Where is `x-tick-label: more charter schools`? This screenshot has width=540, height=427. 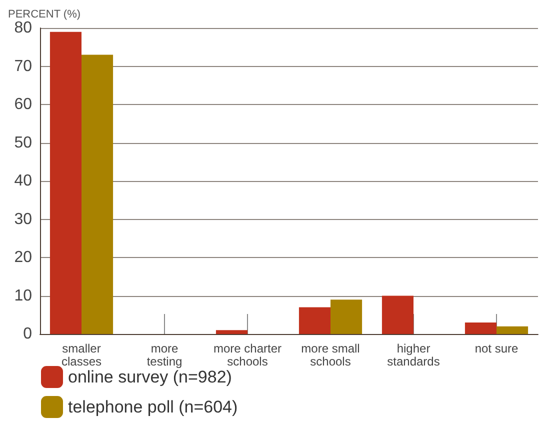
x-tick-label: more charter schools is located at coordinates (247, 355).